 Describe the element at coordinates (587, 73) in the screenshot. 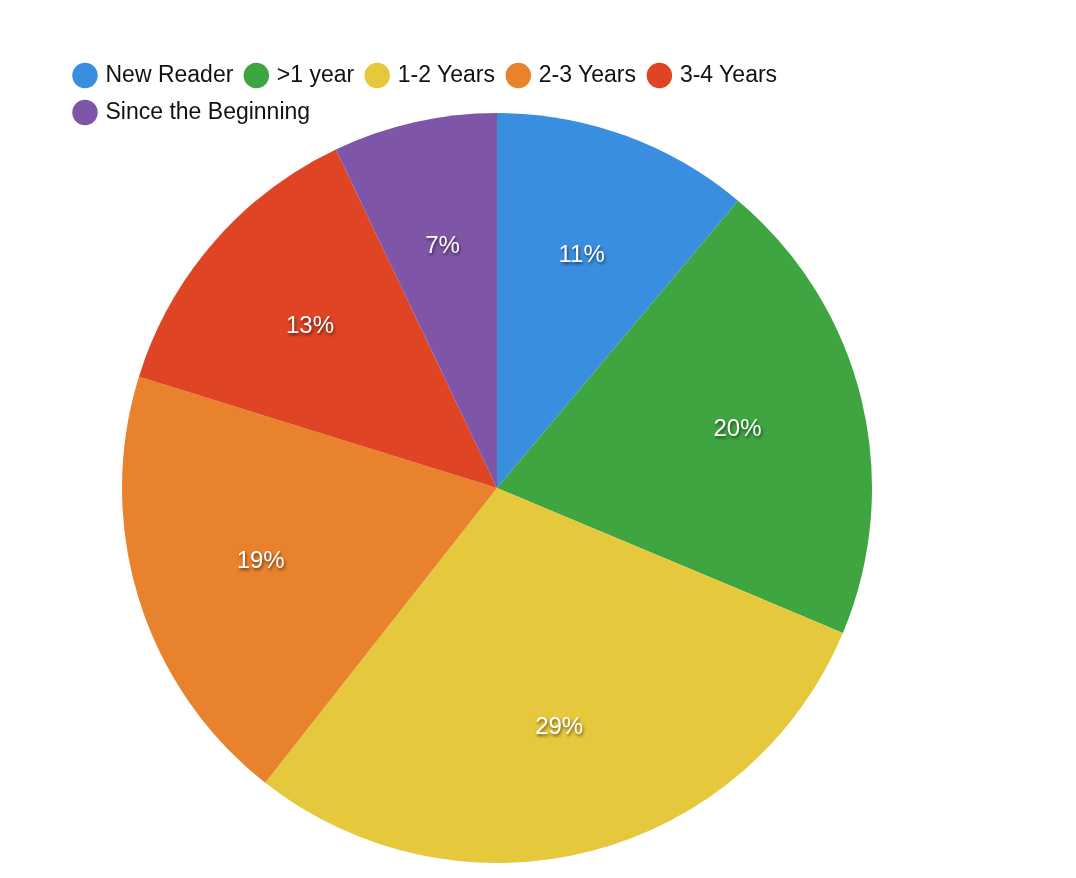

I see `legend-label: 2-3 Years` at that location.